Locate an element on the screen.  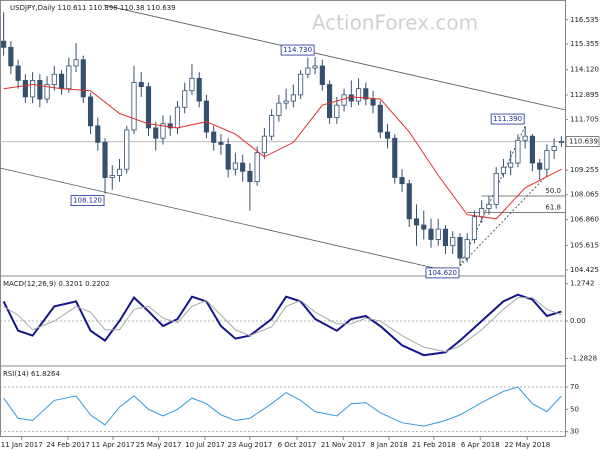
y-tick-label: 106.860 is located at coordinates (584, 220).